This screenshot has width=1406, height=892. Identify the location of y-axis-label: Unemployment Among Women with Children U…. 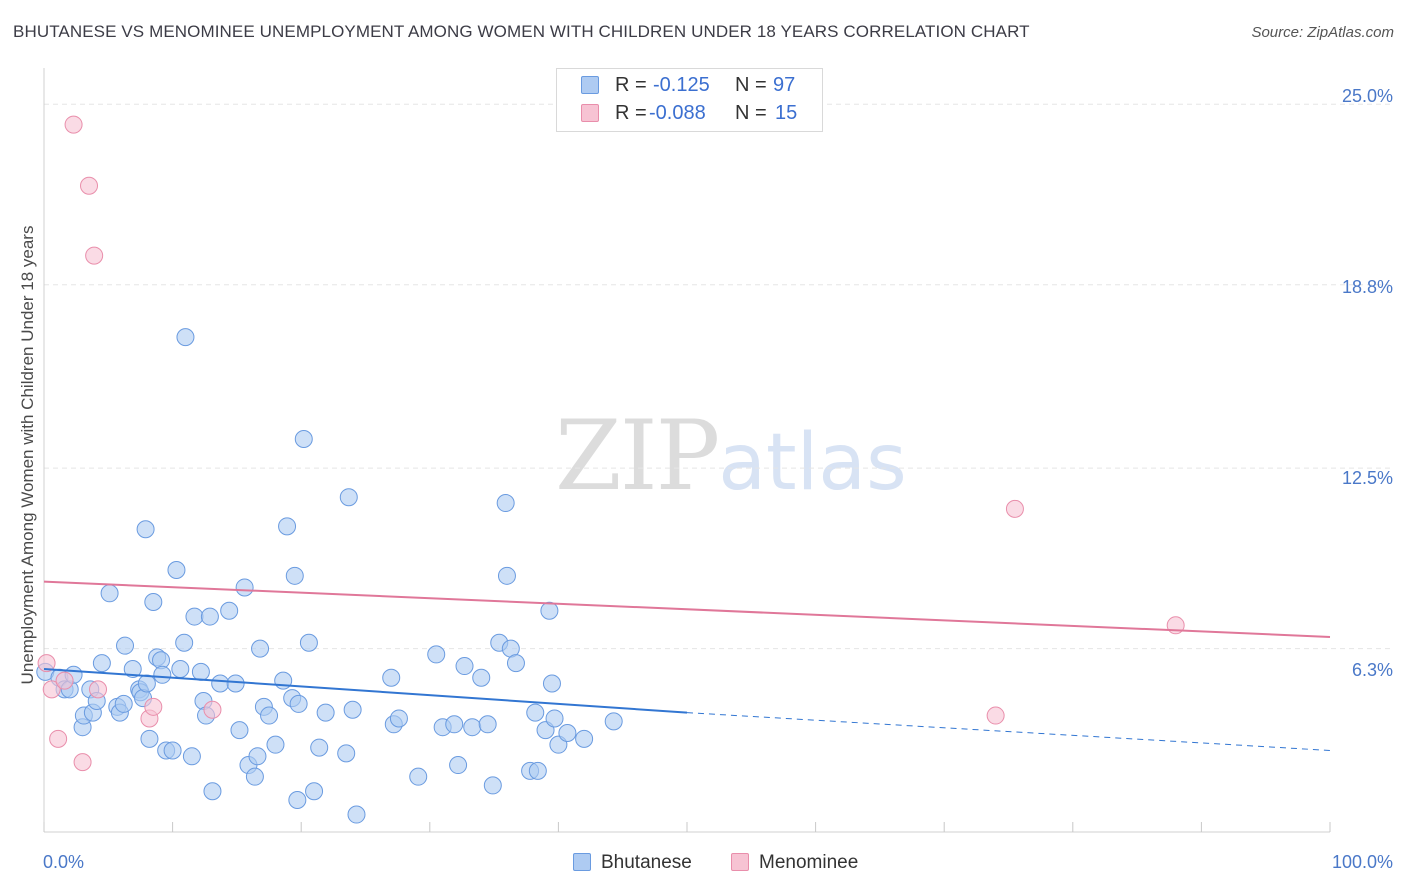
(27, 455).